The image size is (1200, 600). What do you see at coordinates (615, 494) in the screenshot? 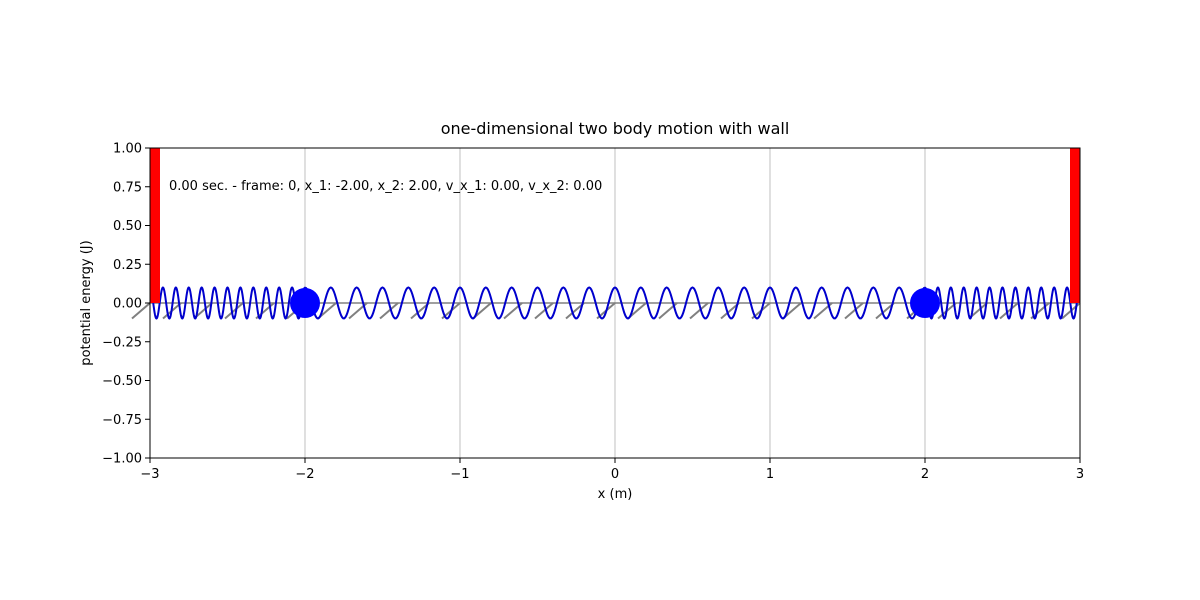
I see `x-axis-label: x (m)` at bounding box center [615, 494].